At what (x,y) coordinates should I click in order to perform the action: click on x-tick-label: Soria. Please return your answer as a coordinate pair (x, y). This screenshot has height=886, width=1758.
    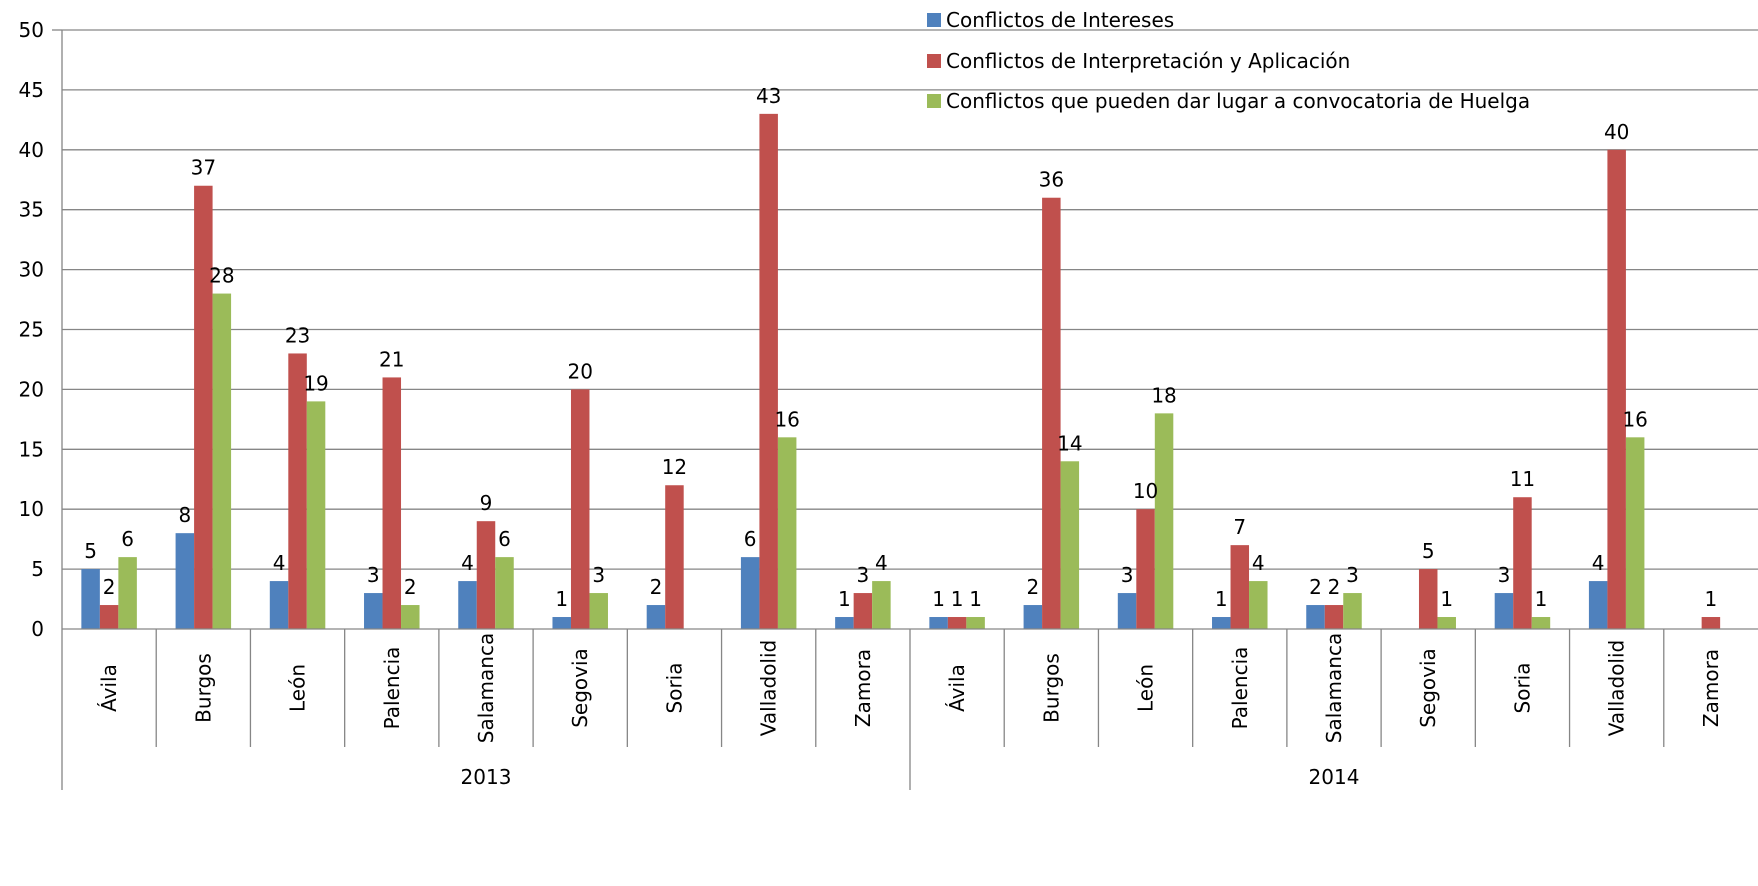
    Looking at the image, I should click on (1522, 688).